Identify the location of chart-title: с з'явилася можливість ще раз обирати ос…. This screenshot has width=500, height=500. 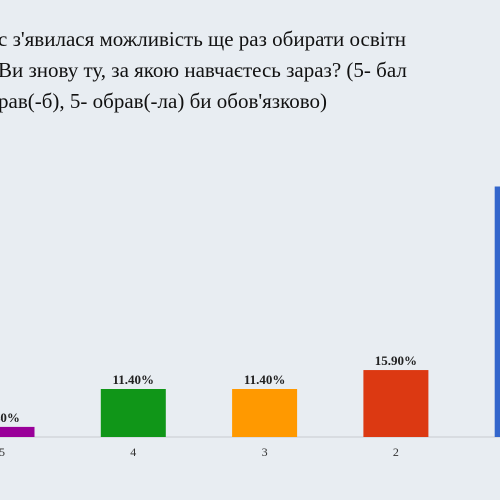
(203, 39).